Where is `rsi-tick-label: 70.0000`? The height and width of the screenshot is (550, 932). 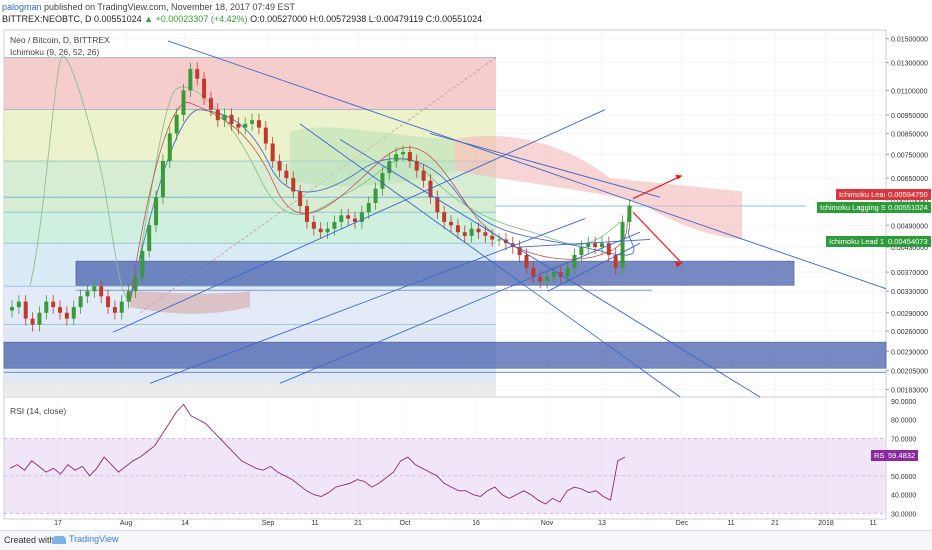
rsi-tick-label: 70.0000 is located at coordinates (903, 439).